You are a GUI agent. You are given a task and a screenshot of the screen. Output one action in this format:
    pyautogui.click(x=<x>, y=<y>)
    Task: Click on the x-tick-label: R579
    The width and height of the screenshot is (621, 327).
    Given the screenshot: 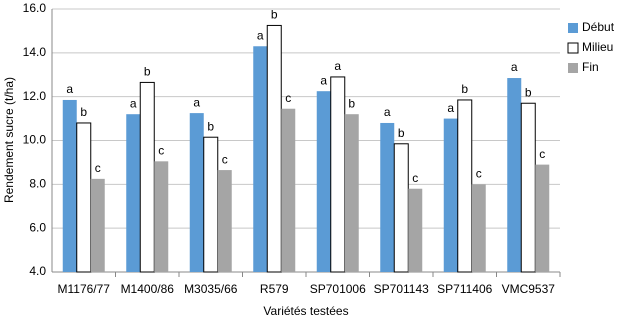 What is the action you would take?
    pyautogui.click(x=274, y=289)
    